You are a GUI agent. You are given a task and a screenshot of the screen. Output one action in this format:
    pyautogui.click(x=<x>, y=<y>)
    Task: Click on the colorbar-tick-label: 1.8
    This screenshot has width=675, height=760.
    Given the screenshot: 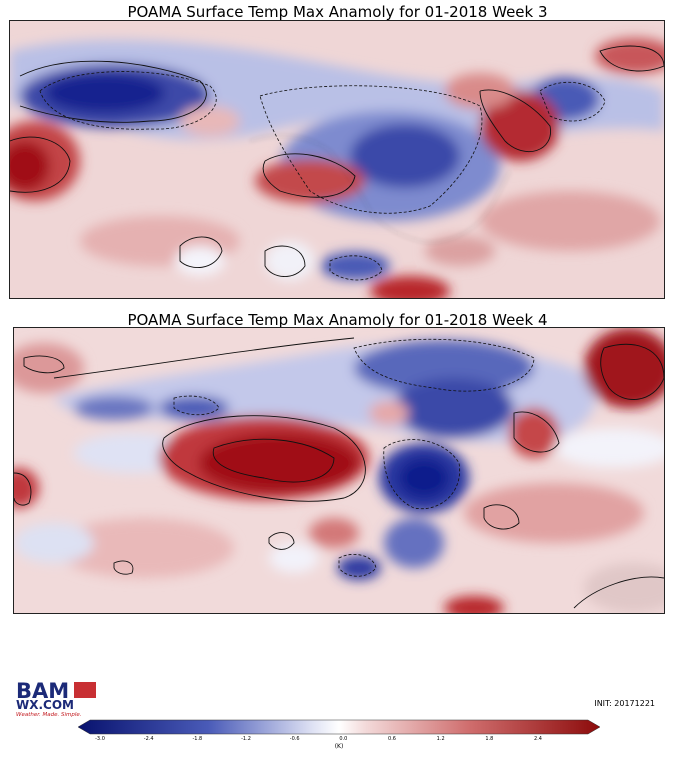 What is the action you would take?
    pyautogui.click(x=489, y=739)
    